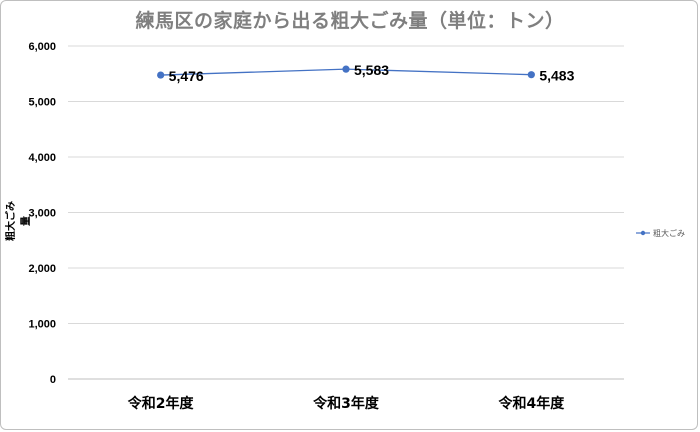 Image resolution: width=700 pixels, height=432 pixels. I want to click on y-tick-label: 5,000, so click(42, 103).